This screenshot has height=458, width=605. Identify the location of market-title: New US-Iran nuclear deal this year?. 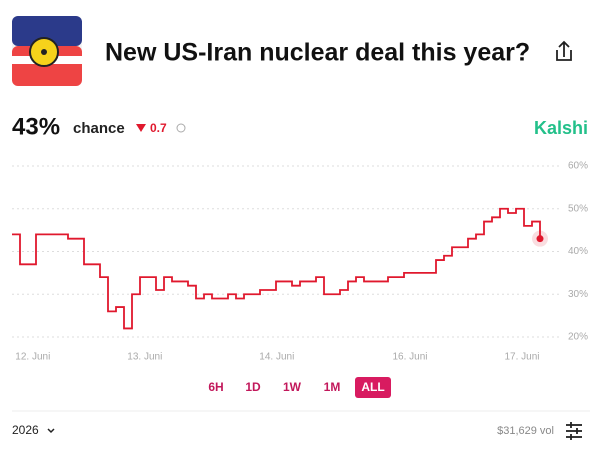
(317, 53).